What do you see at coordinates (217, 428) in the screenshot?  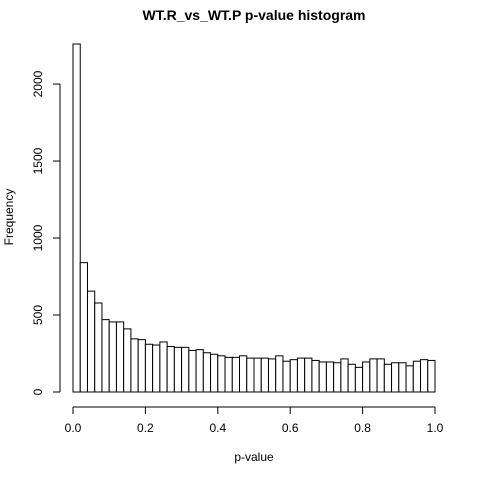 I see `x-tick-label: 0.4` at bounding box center [217, 428].